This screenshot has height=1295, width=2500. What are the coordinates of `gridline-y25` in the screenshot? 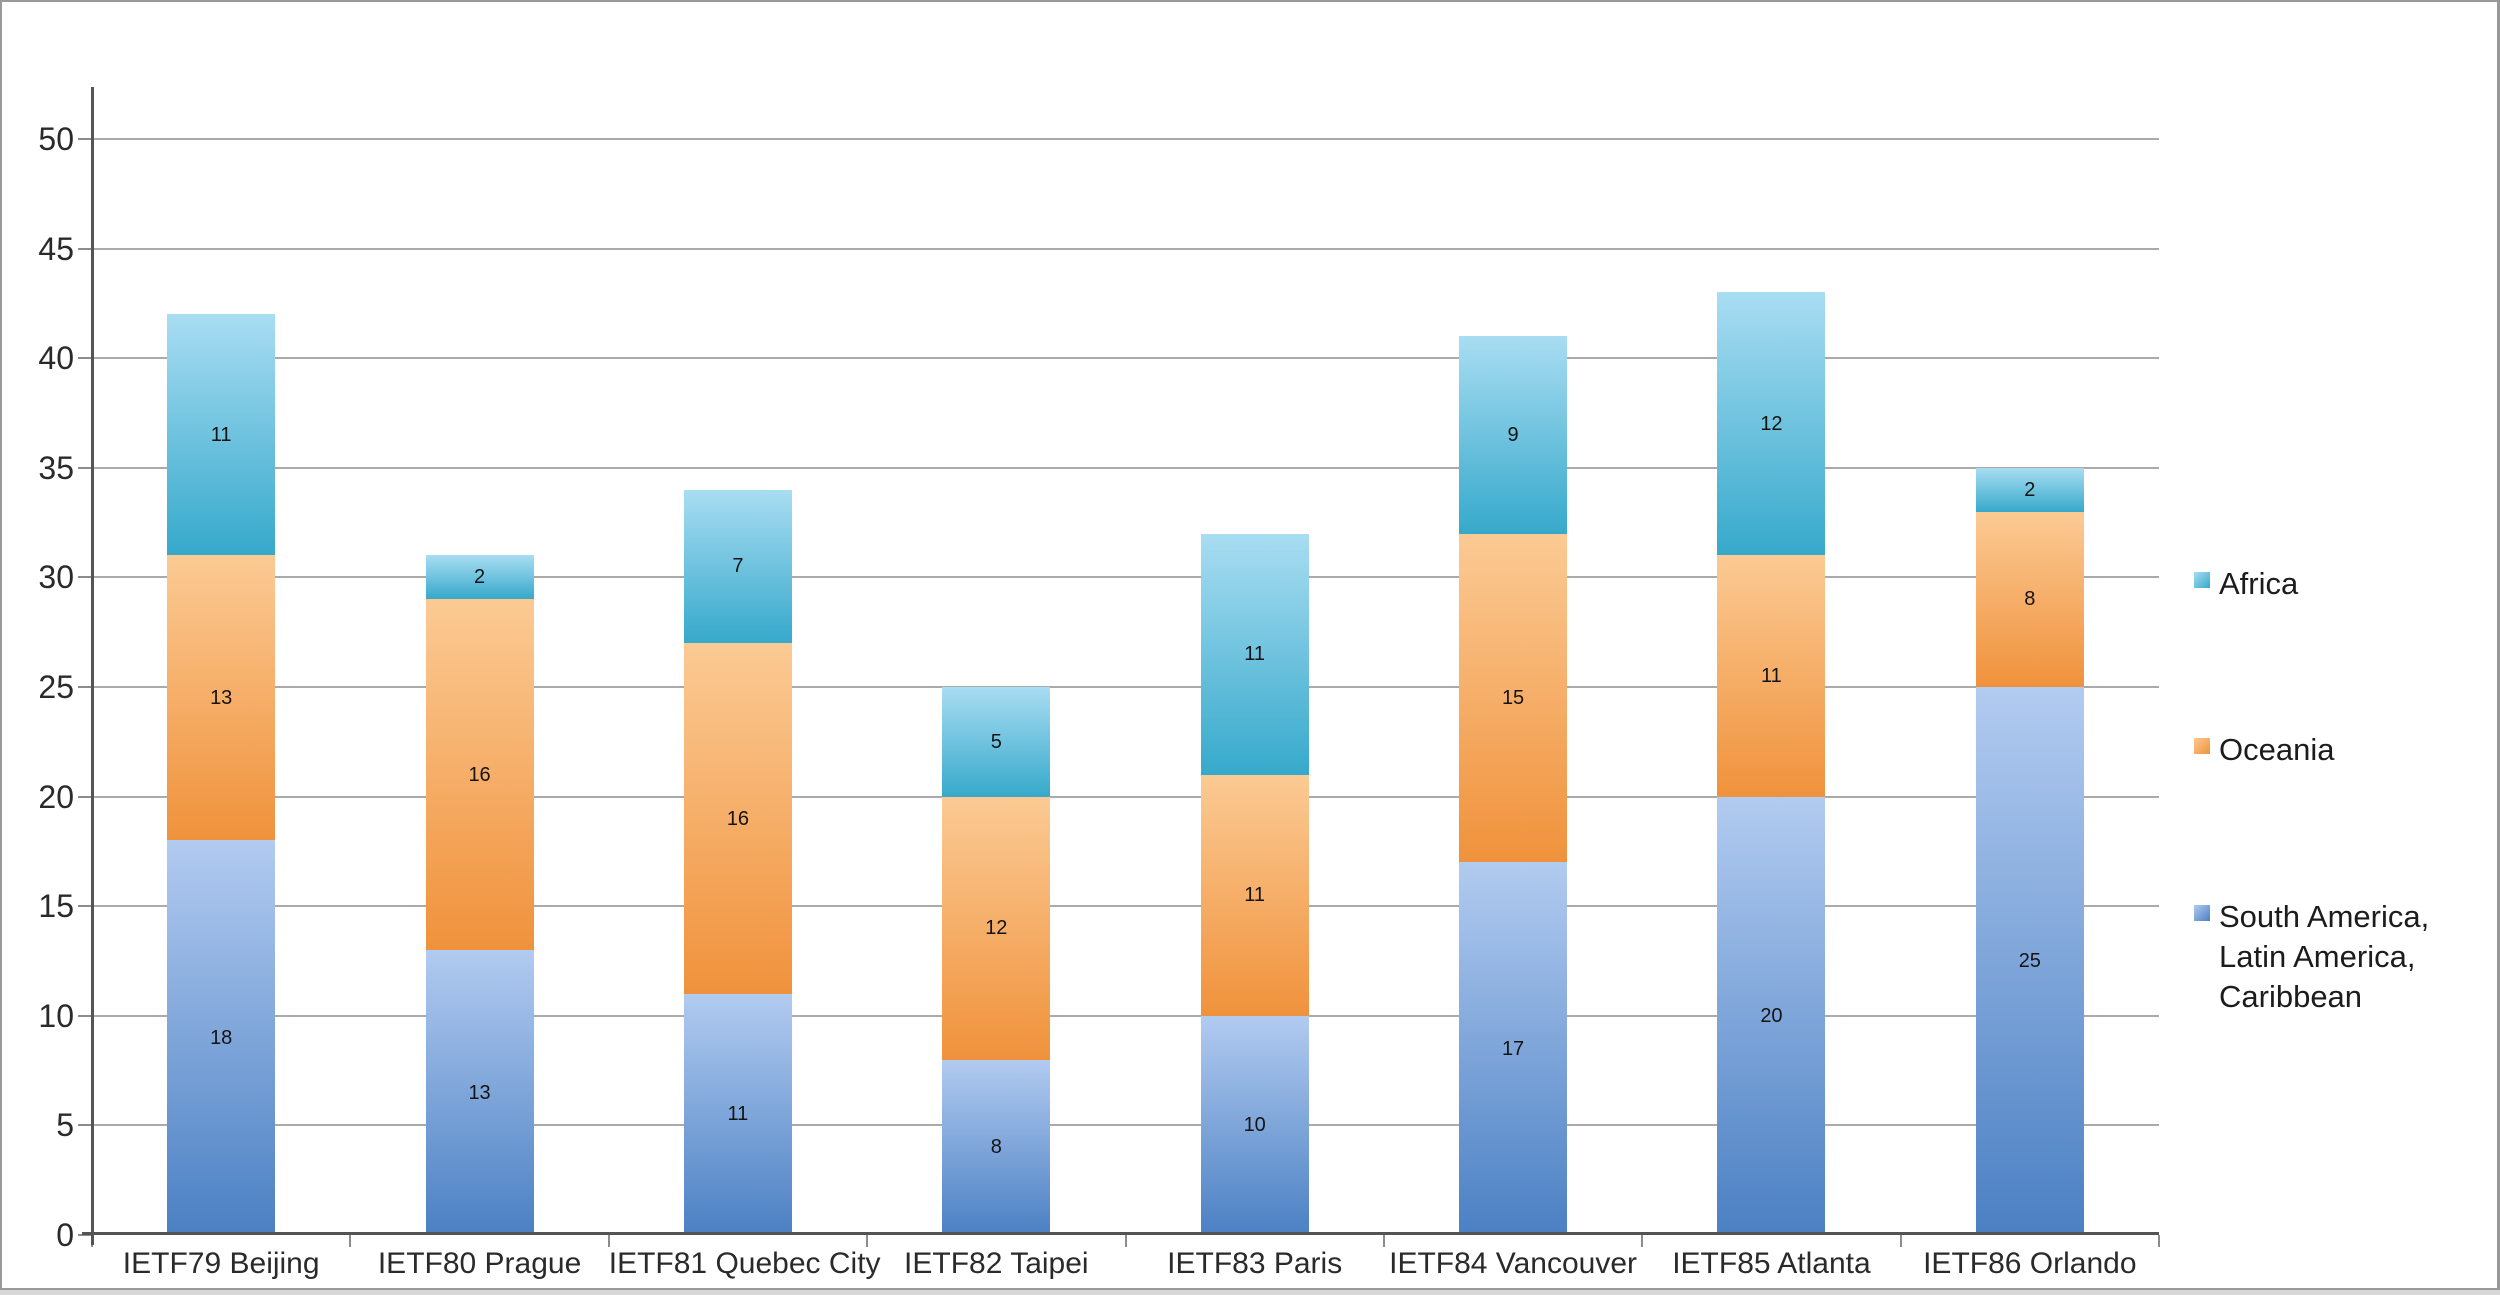 It's located at (1125, 687).